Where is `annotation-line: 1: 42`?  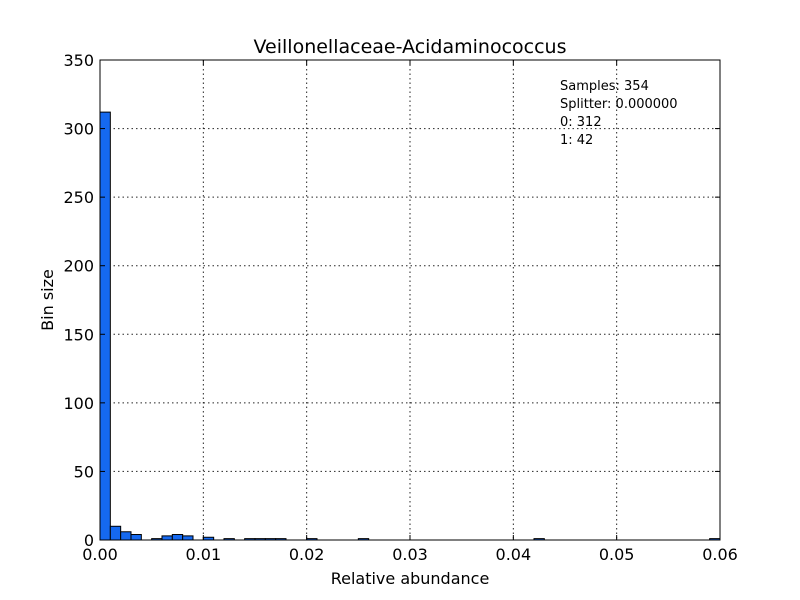 annotation-line: 1: 42 is located at coordinates (576, 140).